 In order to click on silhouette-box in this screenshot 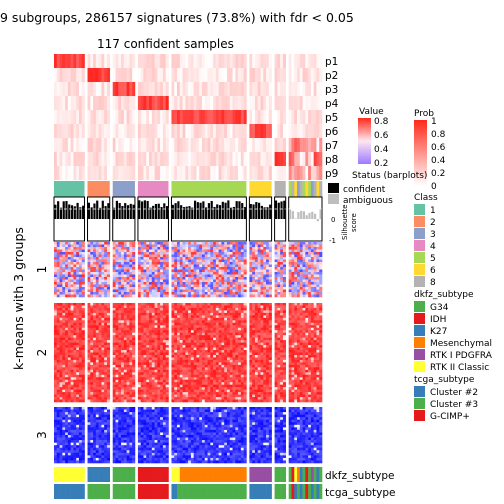, I will do `click(208, 219)`.